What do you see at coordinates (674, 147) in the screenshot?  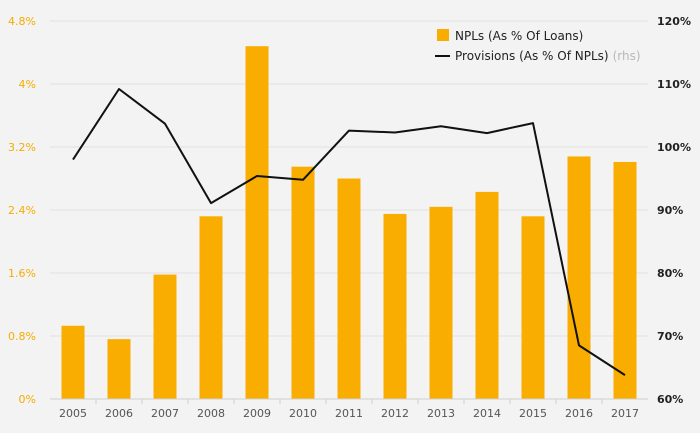 I see `right-tick-label: 100%` at bounding box center [674, 147].